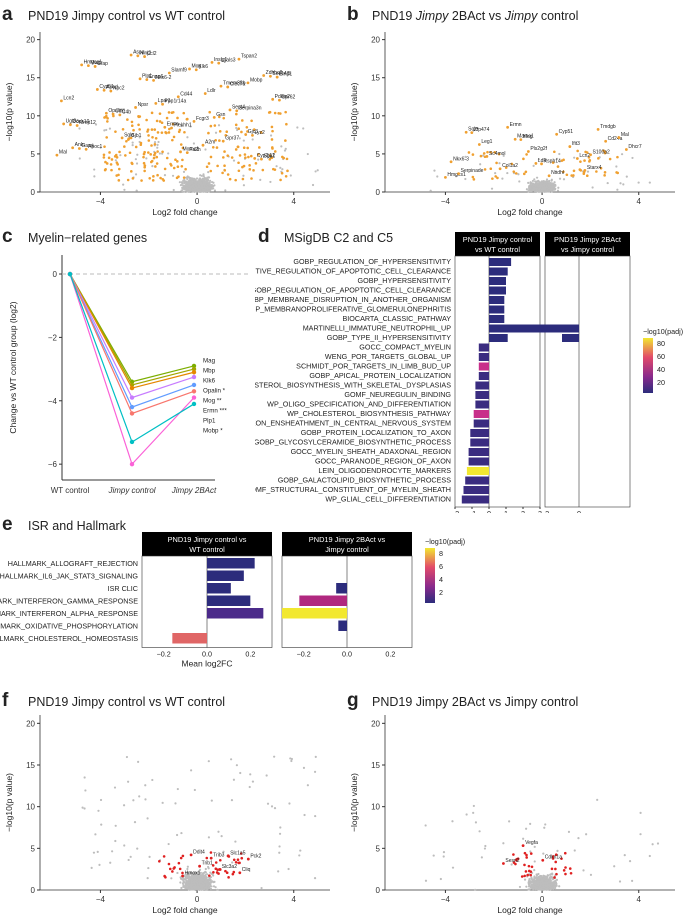 The image size is (685, 920). Describe the element at coordinates (347, 654) in the screenshot. I see `x-tick-label: 0.0` at that location.